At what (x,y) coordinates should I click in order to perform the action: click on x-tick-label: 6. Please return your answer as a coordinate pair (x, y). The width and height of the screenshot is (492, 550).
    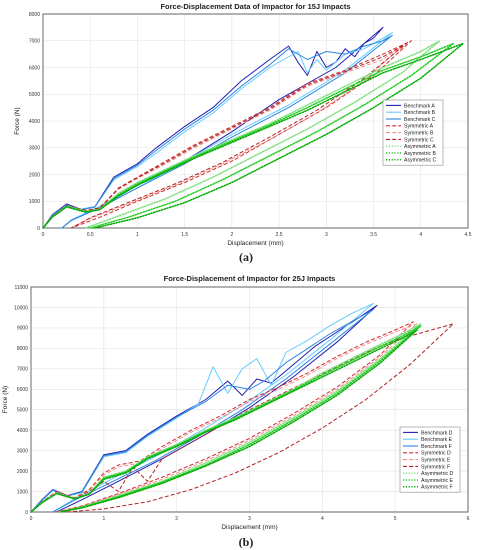
    Looking at the image, I should click on (468, 519).